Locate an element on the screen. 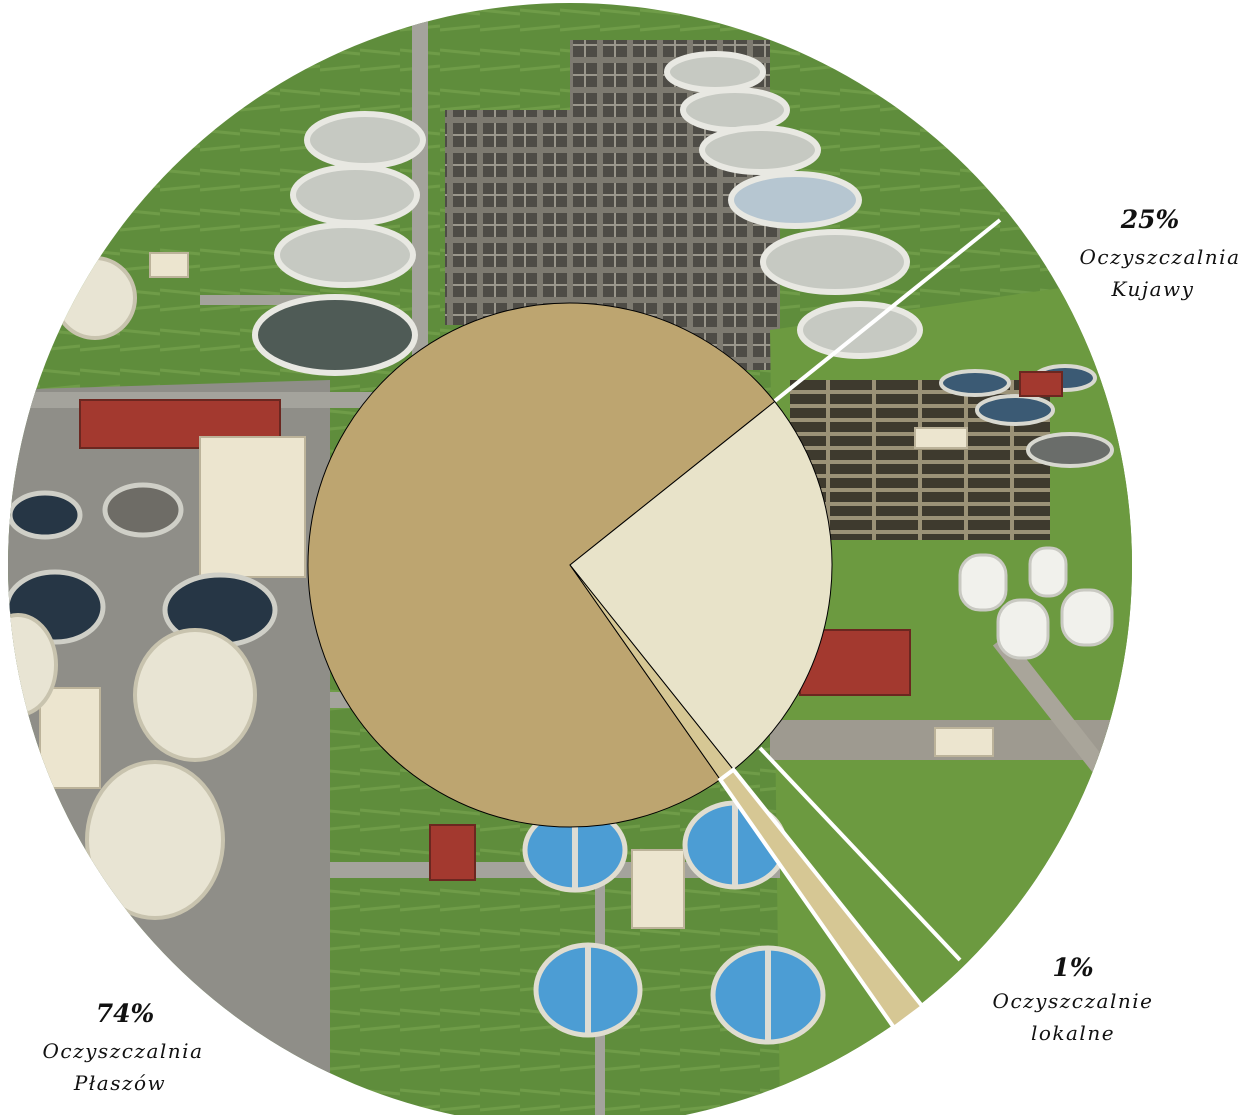 The image size is (1253, 1115). slice-label-plaszow: 74% Oczyszczalnia Płaszów is located at coordinates (123, 1047).